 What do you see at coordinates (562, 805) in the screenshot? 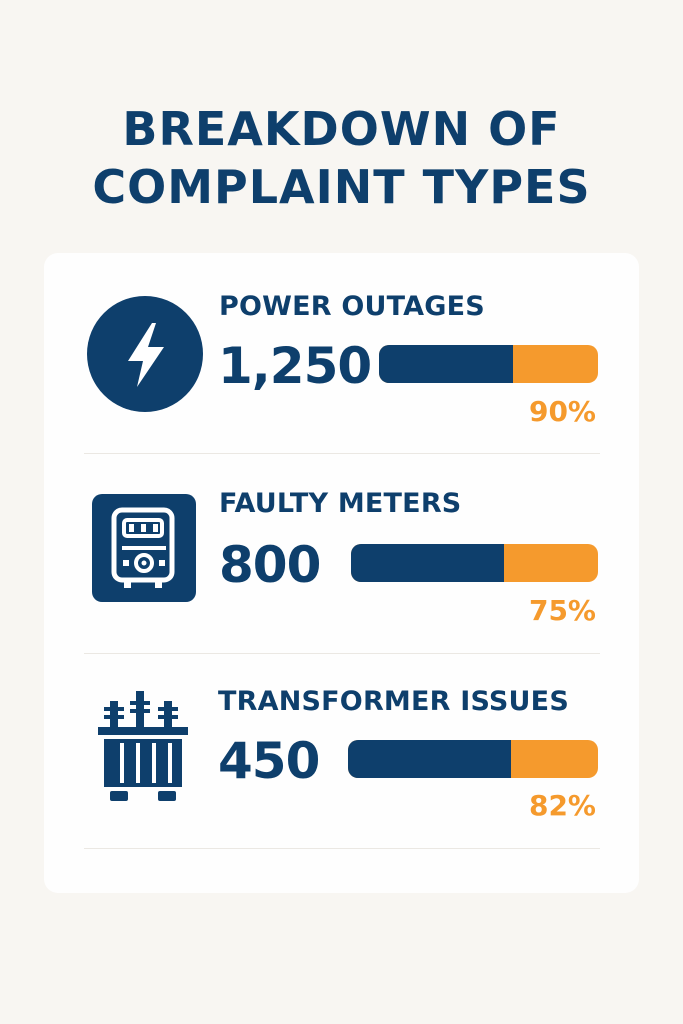
I see `complaint-percent: 82%` at bounding box center [562, 805].